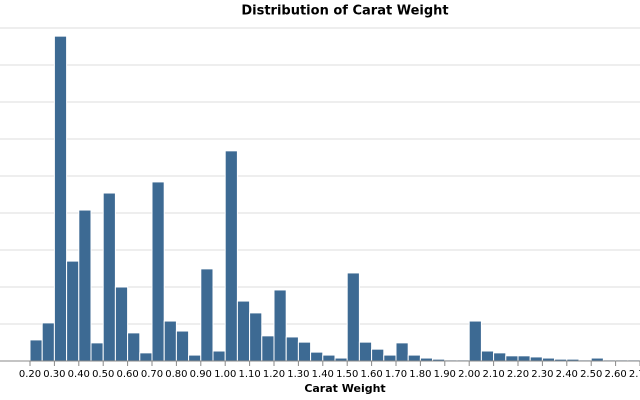 The image size is (640, 400). I want to click on x-tick-label: 2.40, so click(567, 374).